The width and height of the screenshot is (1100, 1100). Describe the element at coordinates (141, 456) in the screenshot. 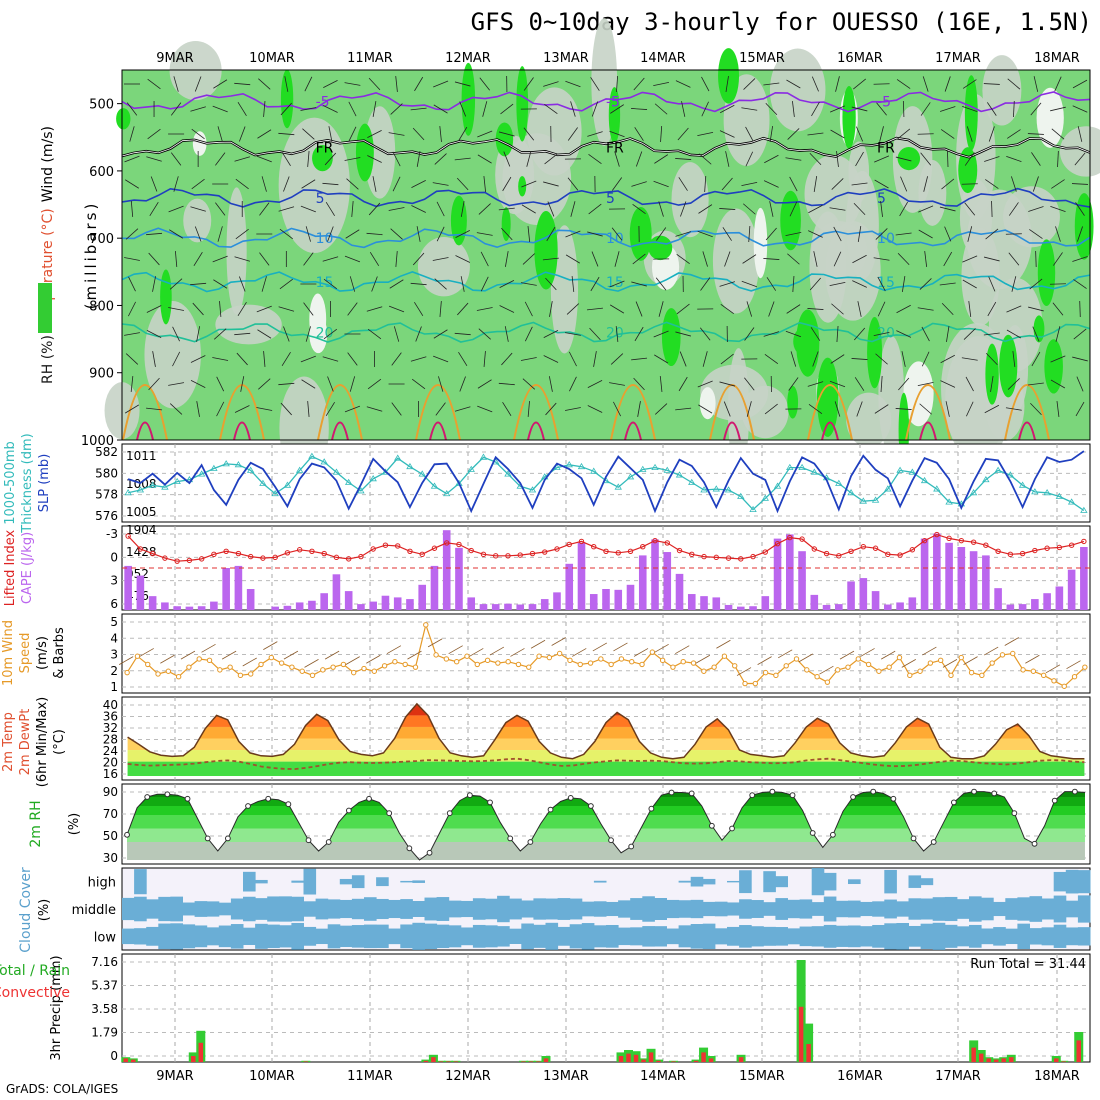

I see `slp-tick-label: 1011` at that location.